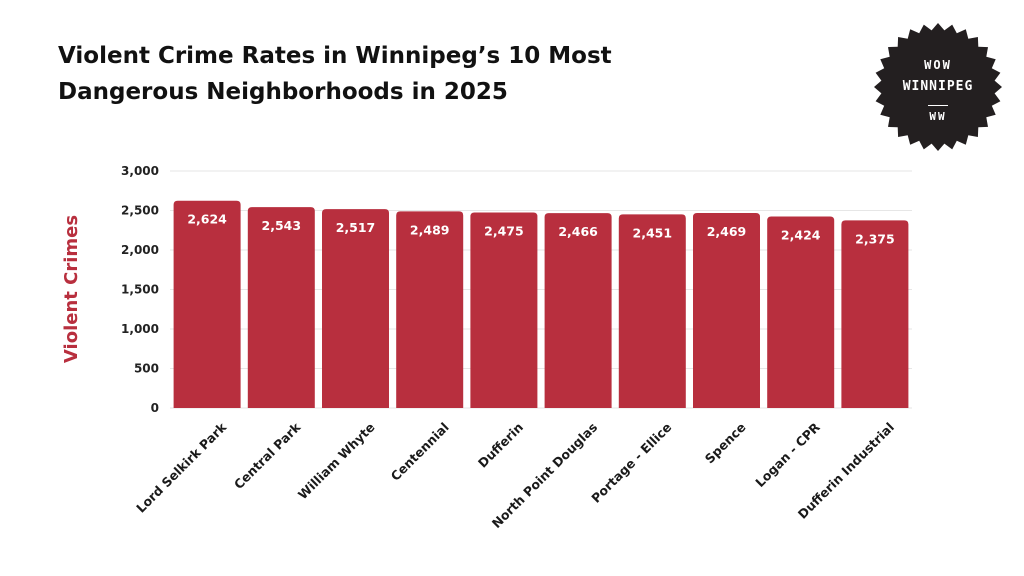 The width and height of the screenshot is (1024, 576). What do you see at coordinates (420, 452) in the screenshot?
I see `category-label: Centennial` at bounding box center [420, 452].